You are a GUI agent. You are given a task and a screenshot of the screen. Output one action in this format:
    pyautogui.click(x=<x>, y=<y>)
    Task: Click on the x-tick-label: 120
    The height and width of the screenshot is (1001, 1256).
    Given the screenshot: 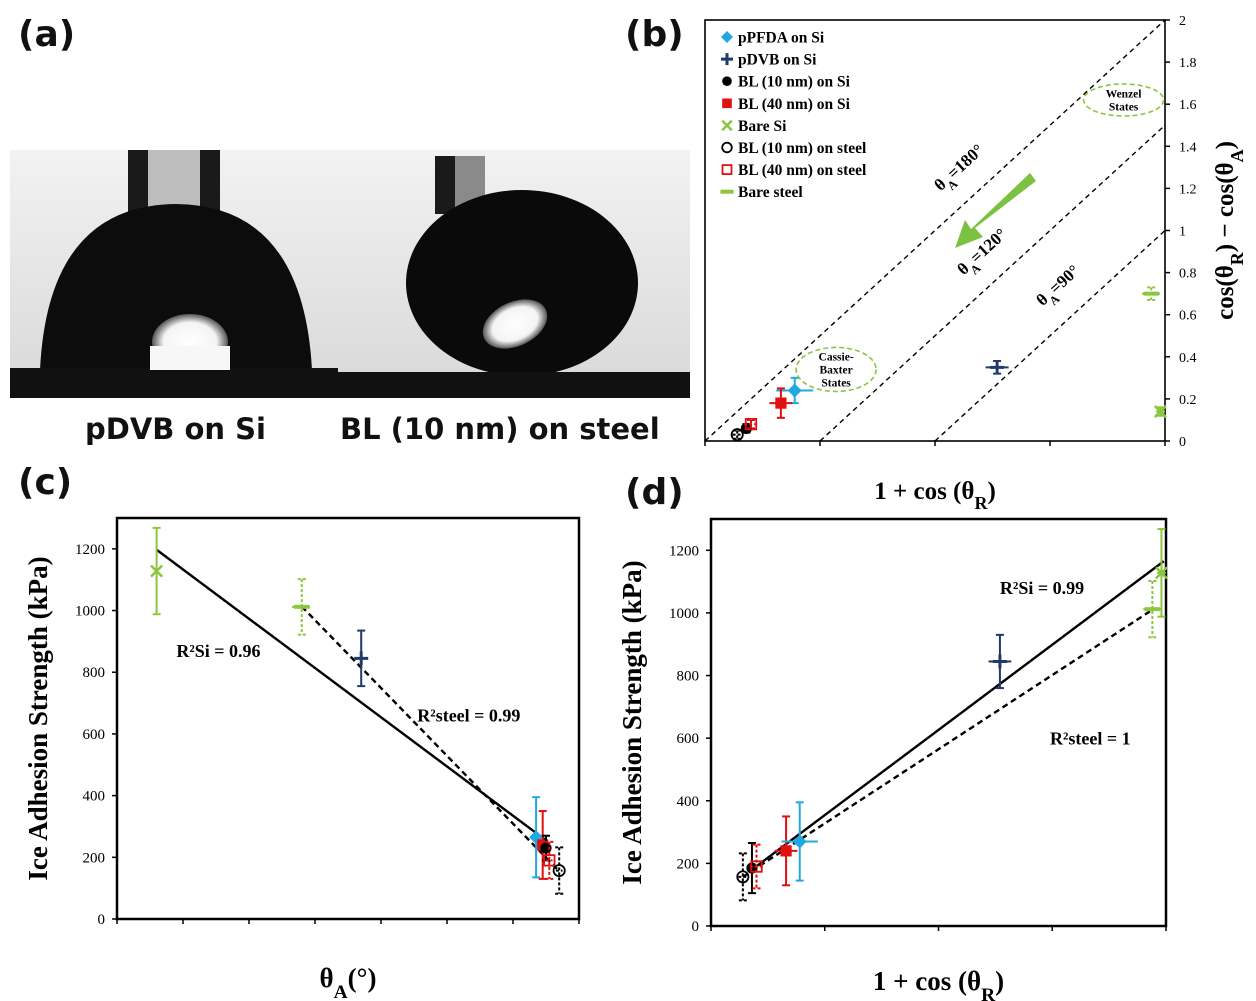 What is the action you would take?
    pyautogui.click(x=447, y=2)
    